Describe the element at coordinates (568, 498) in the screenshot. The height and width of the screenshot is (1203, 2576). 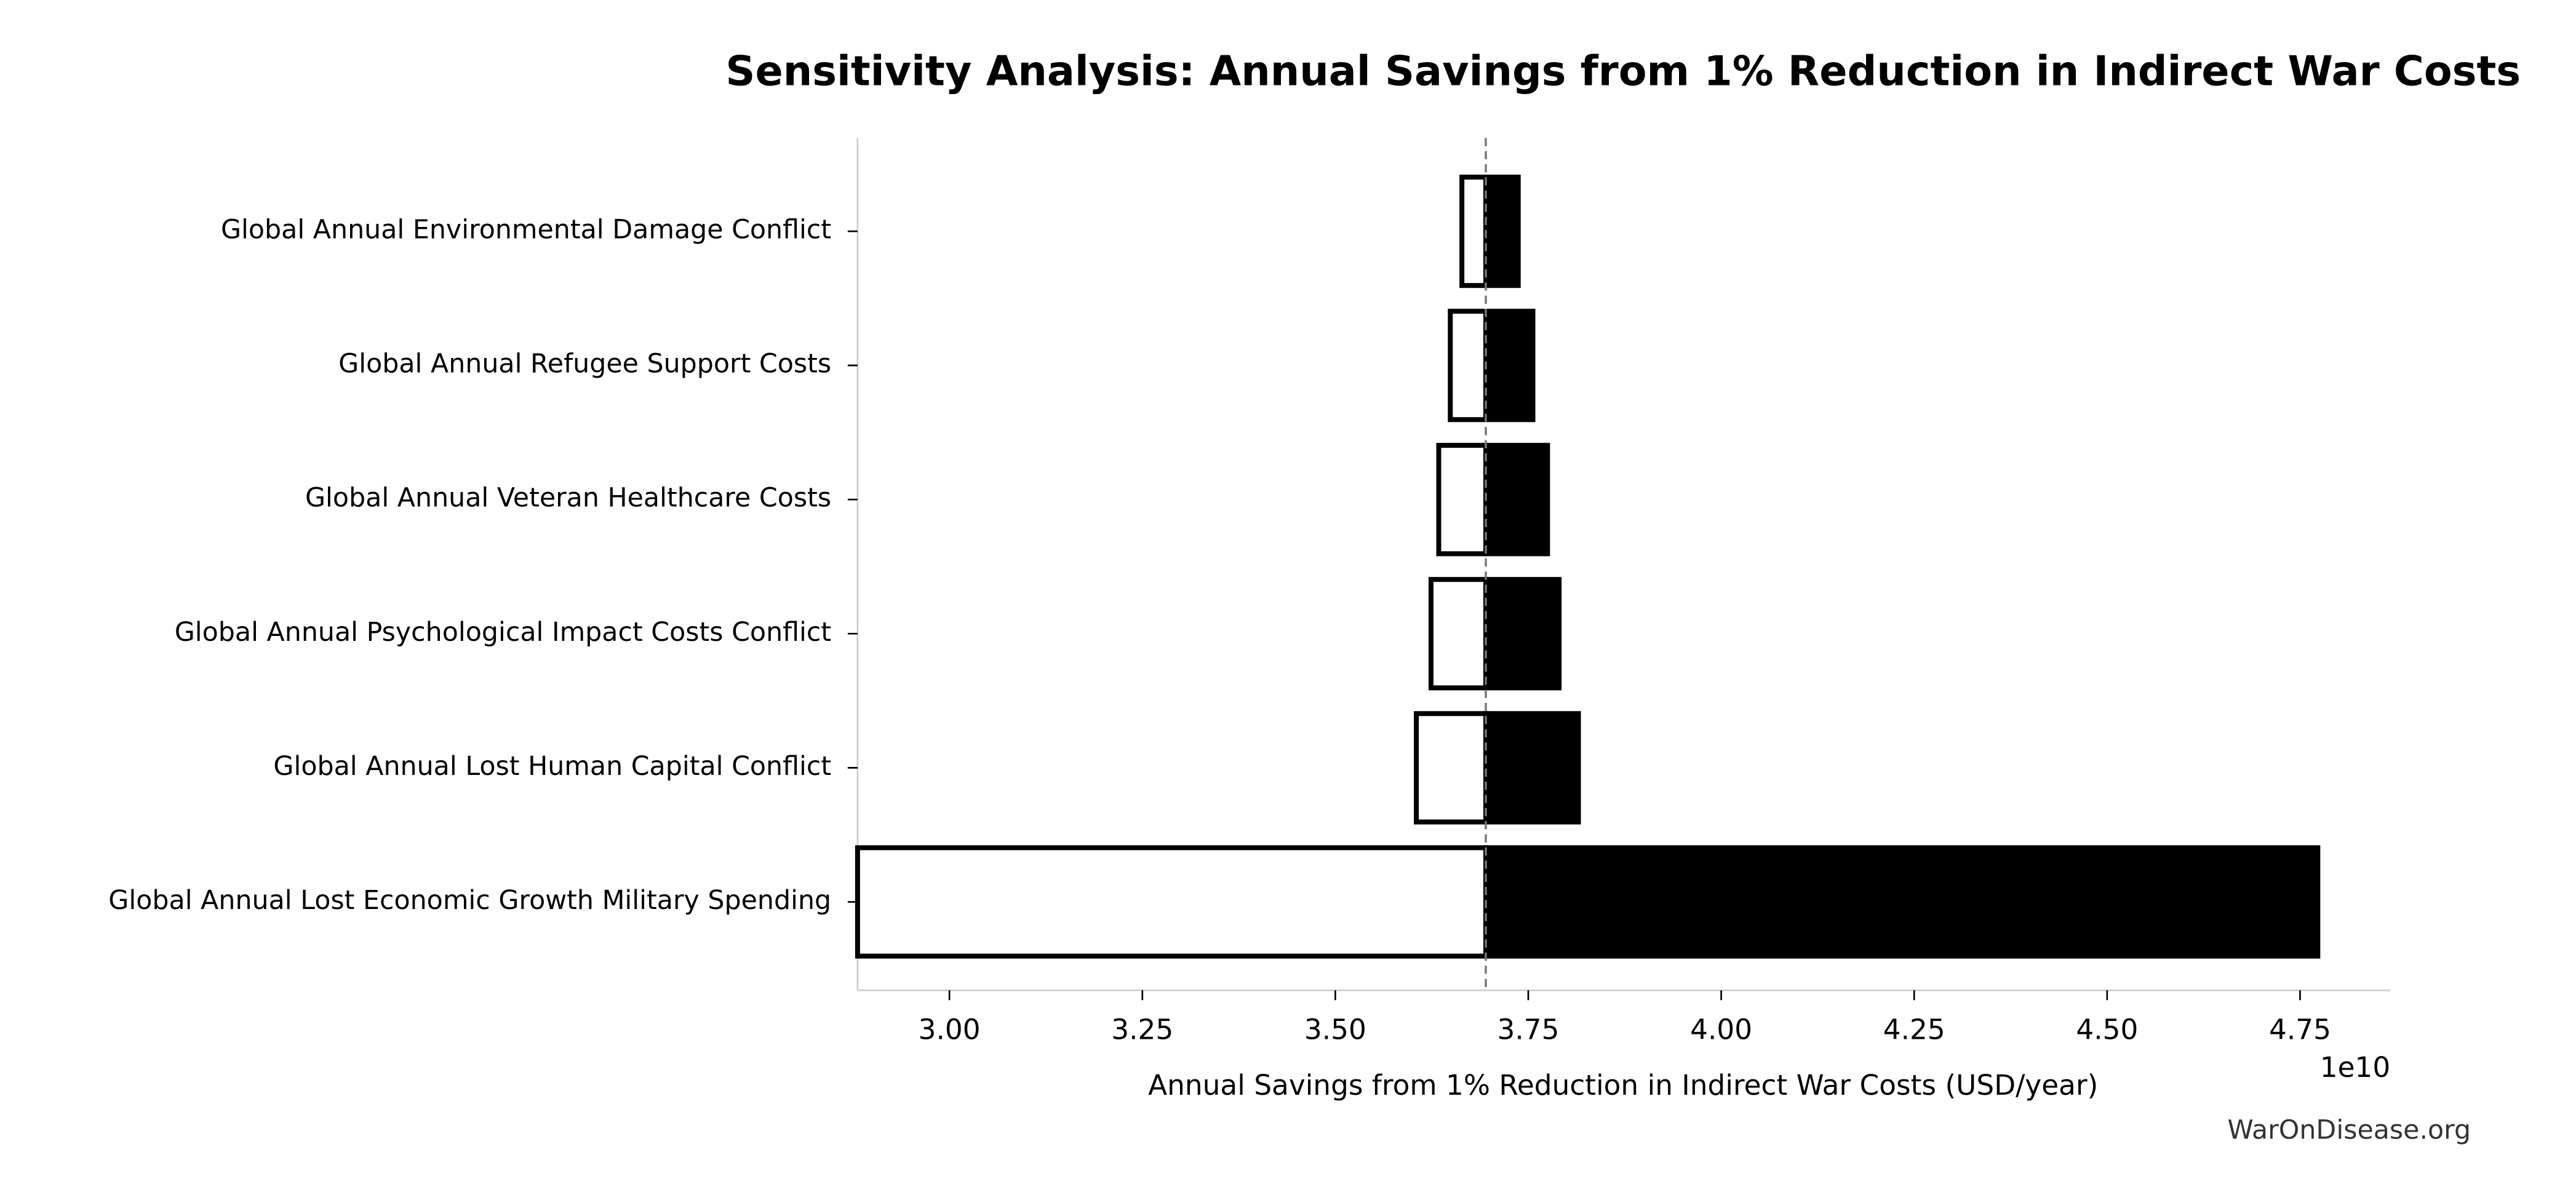
I see `y-tick-label: Global Annual Veteran Healthcare Costs` at that location.